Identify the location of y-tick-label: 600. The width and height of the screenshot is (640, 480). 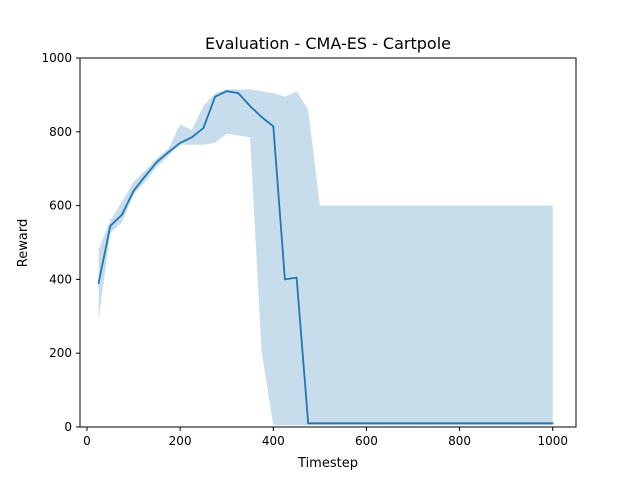
(60, 206).